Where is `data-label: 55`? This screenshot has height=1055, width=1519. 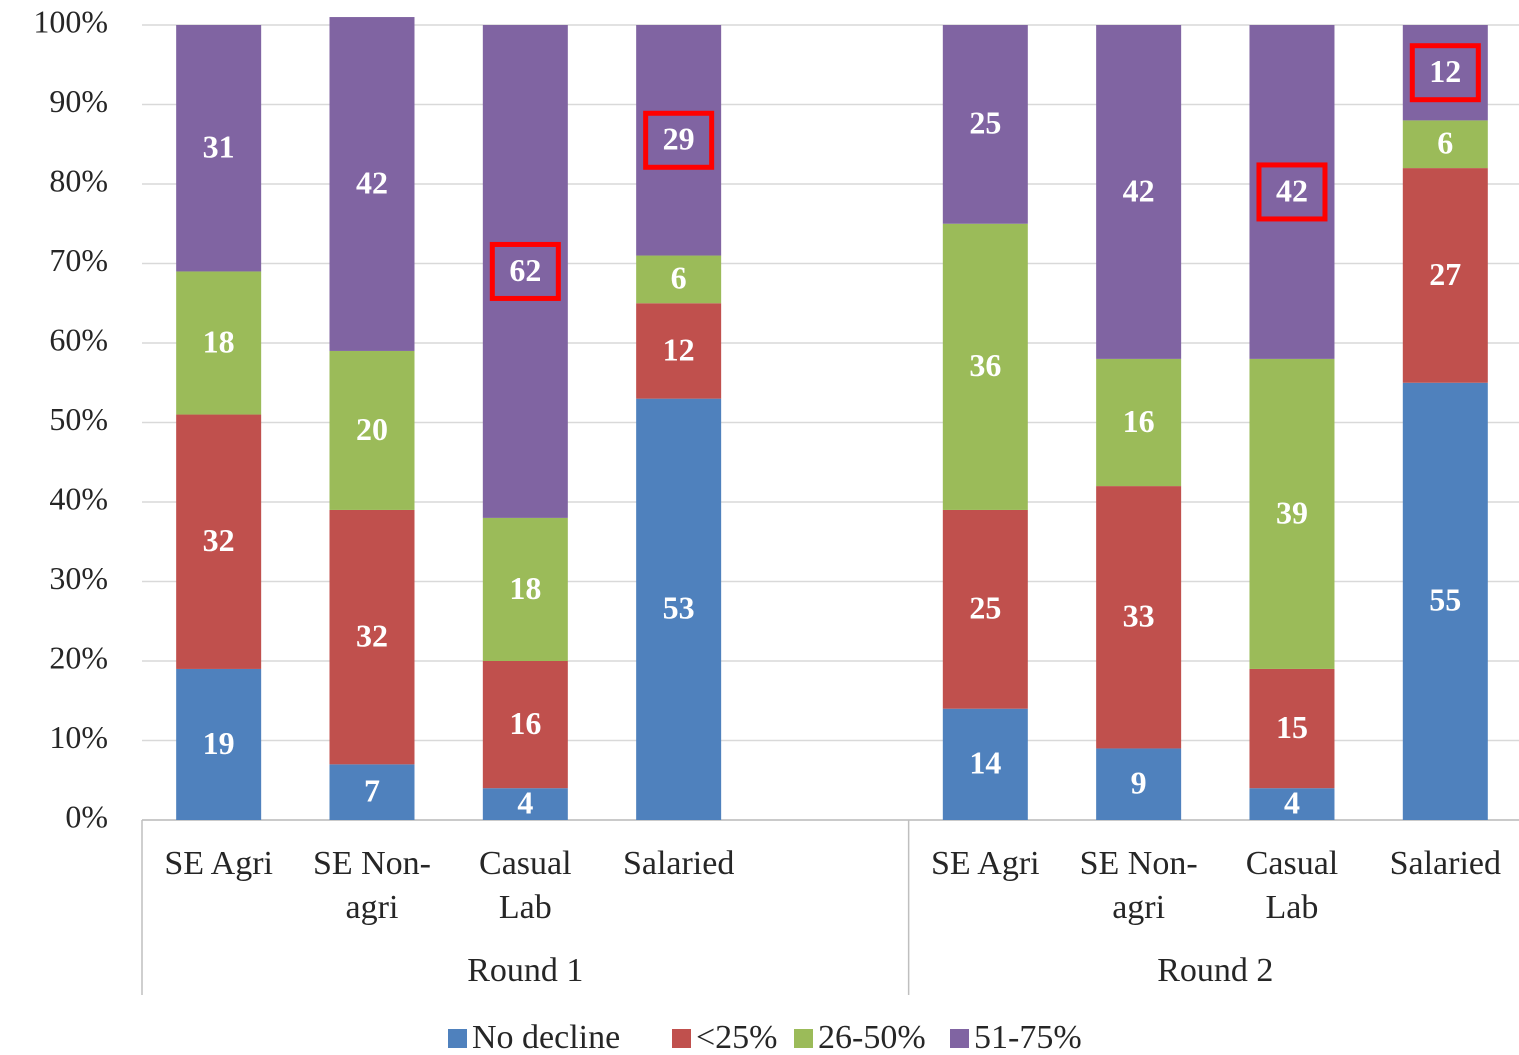
data-label: 55 is located at coordinates (1445, 600).